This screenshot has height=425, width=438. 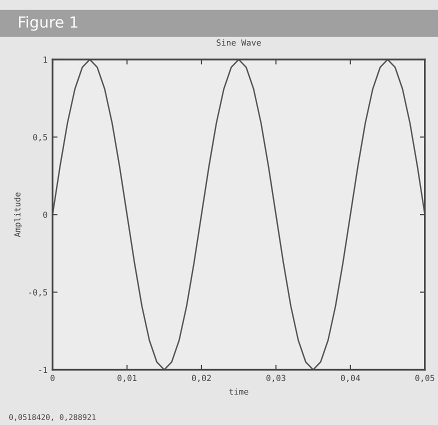 I want to click on y-axis-title: Amplitude, so click(x=18, y=215).